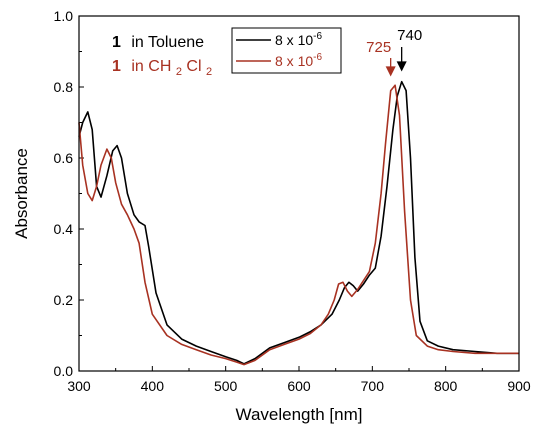 This screenshot has width=550, height=438. Describe the element at coordinates (378, 47) in the screenshot. I see `peak-label-725: 725` at that location.